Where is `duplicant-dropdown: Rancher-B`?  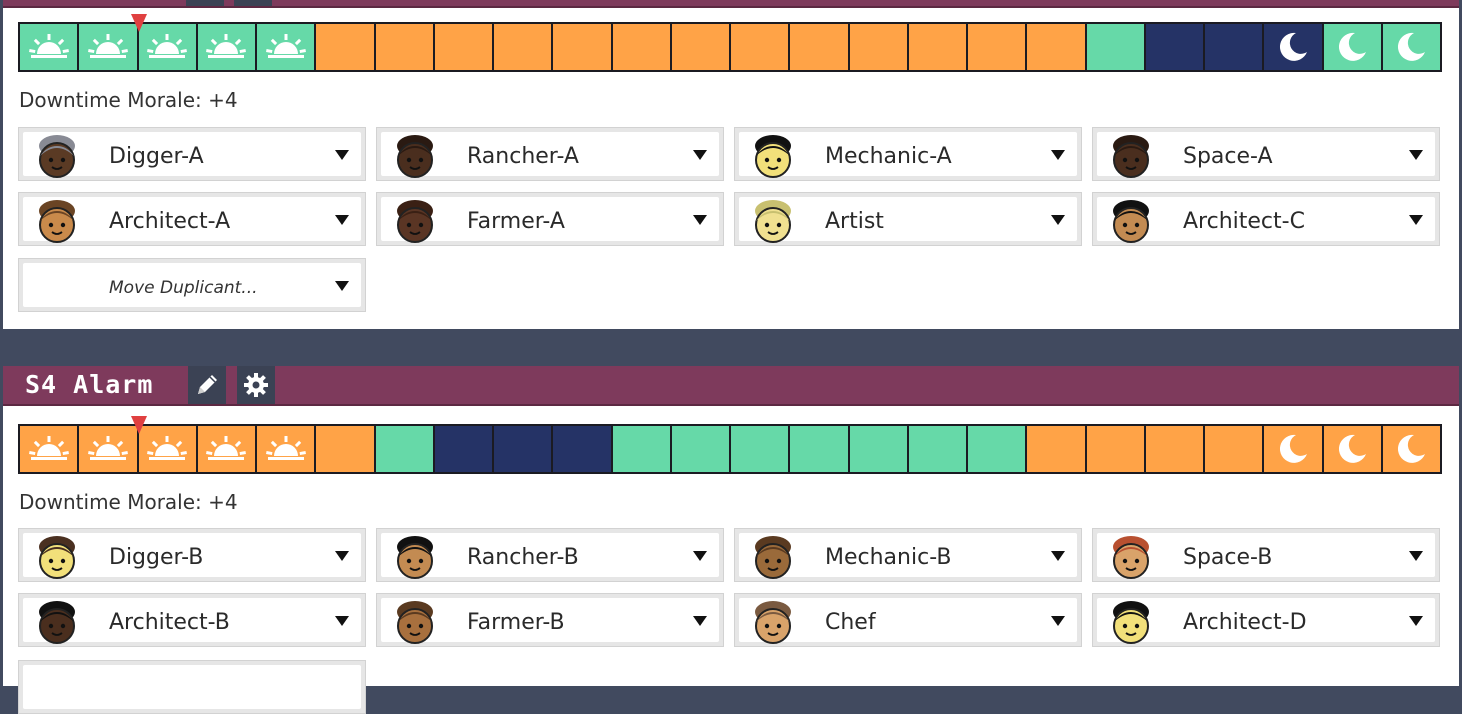 duplicant-dropdown: Rancher-B is located at coordinates (550, 555).